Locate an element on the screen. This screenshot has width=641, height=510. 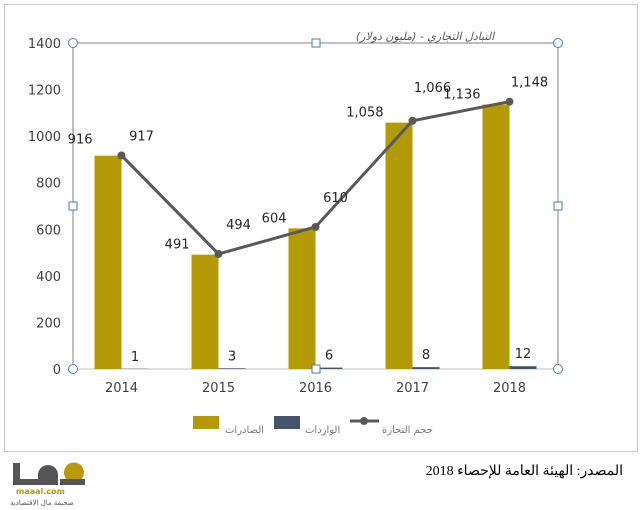
data-label: 1,066 is located at coordinates (432, 88).